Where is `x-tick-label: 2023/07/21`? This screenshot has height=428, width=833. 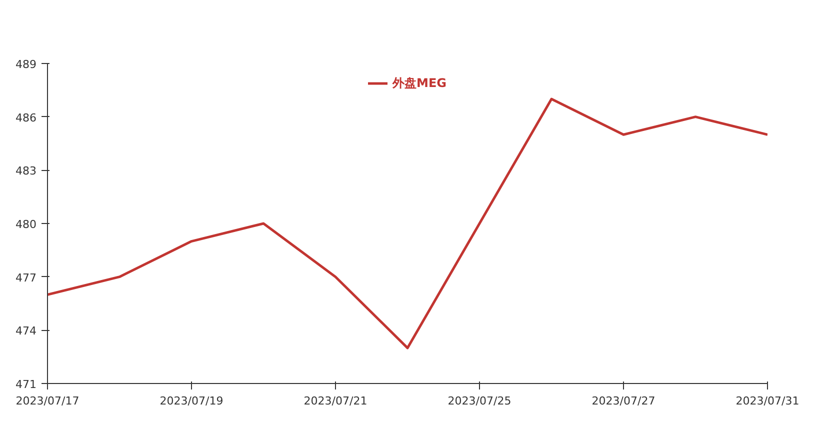
x-tick-label: 2023/07/21 is located at coordinates (336, 401).